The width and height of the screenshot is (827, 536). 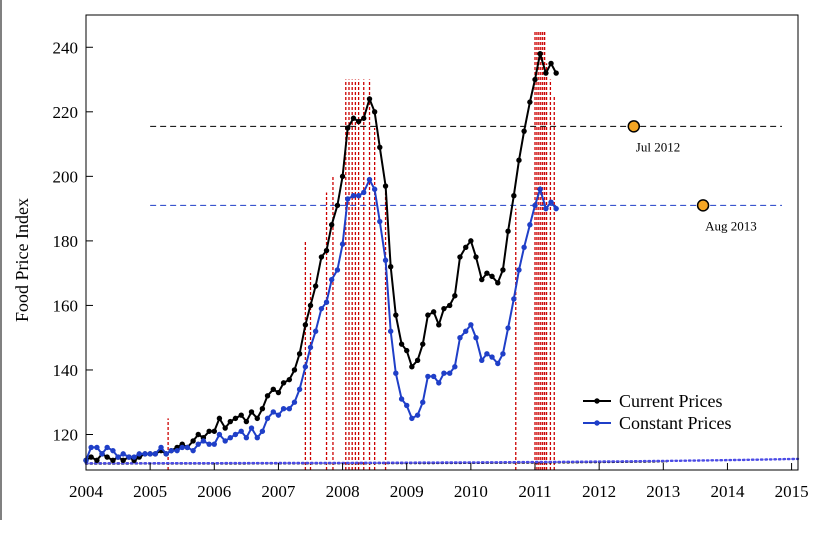 I want to click on x-tick-label-2012: 2012, so click(x=599, y=491).